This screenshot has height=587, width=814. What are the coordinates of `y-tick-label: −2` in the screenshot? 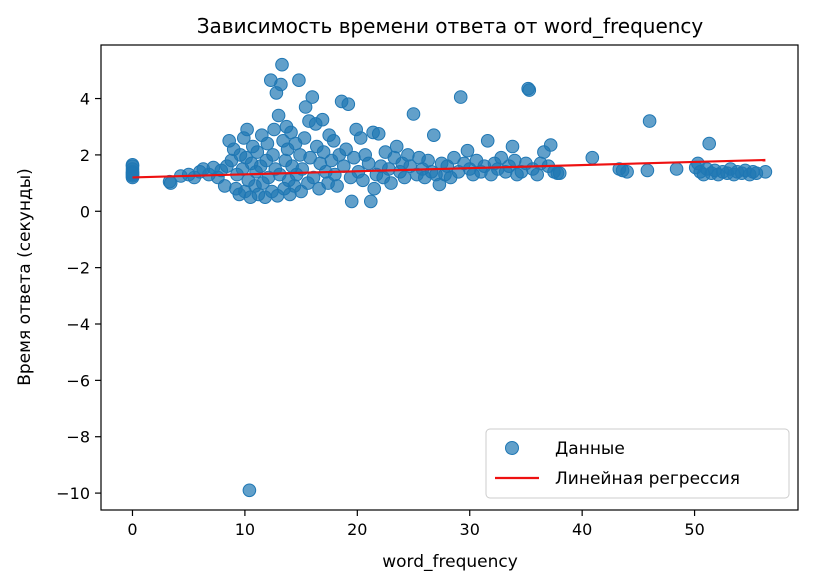 It's located at (78, 268).